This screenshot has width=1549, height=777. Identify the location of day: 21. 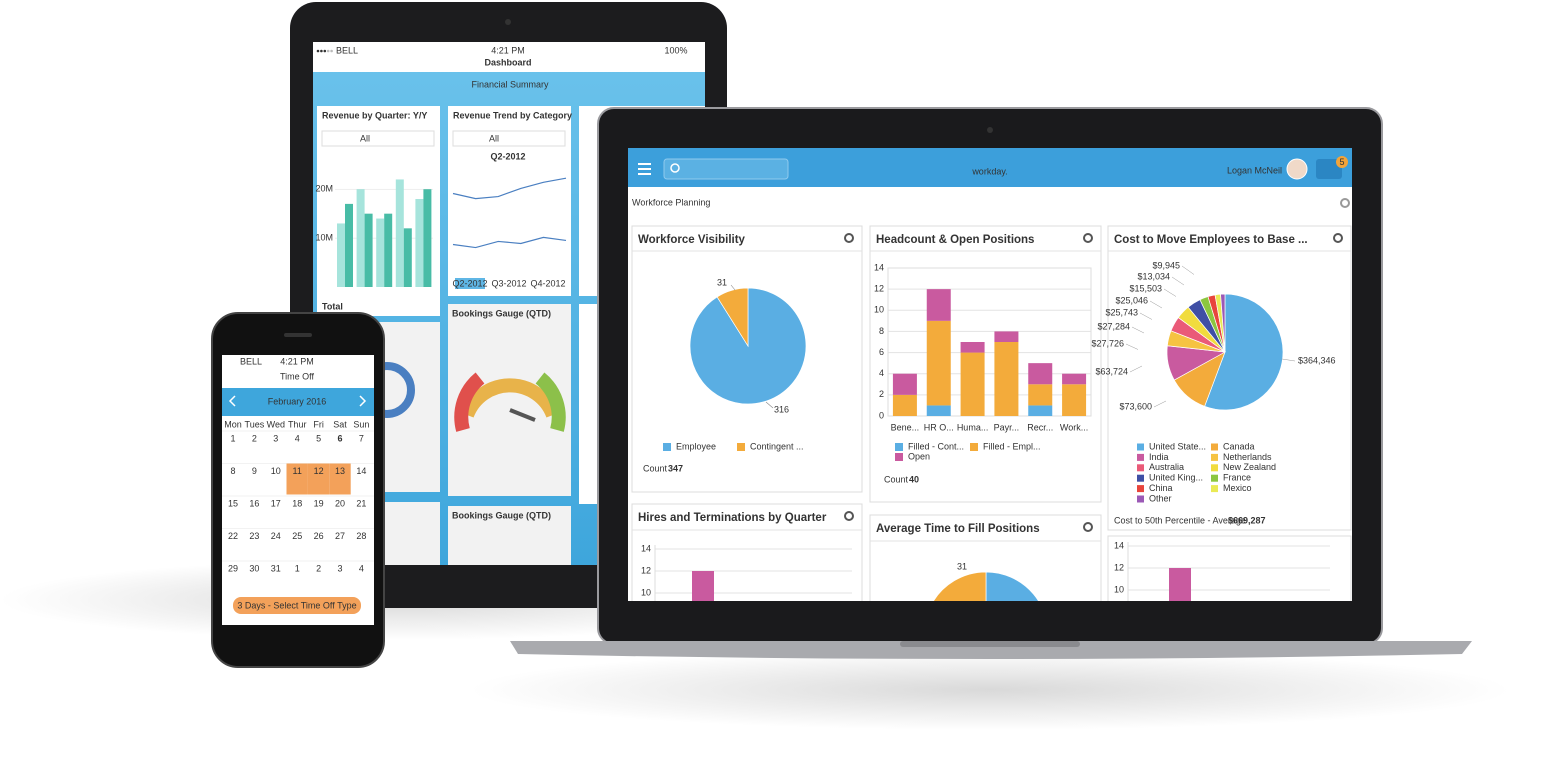
(361, 503).